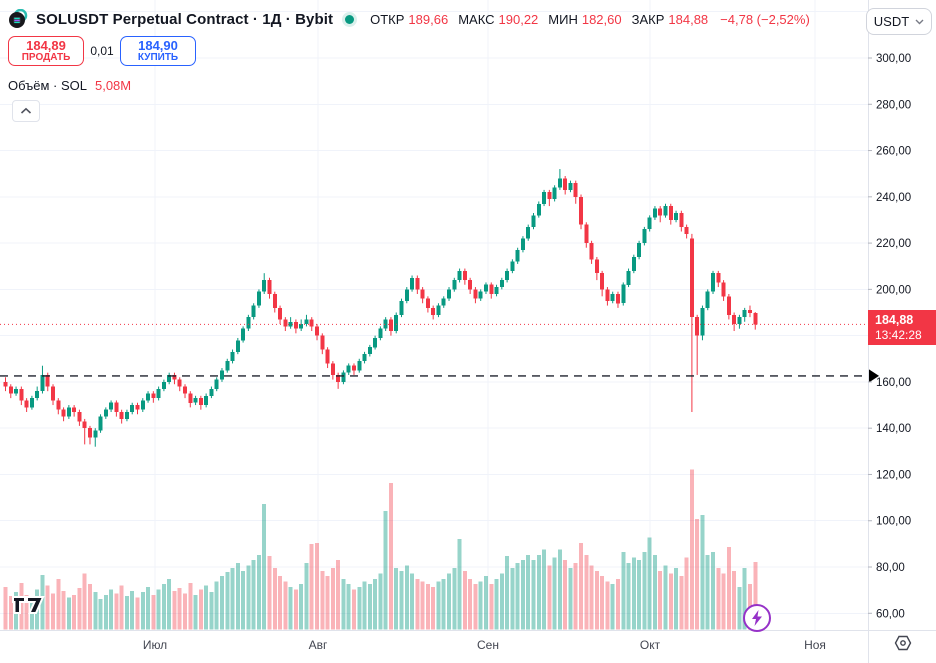  I want to click on trade-buttons-panel: 184,89 ПРОДАТЬ 0,01 184,90 КУПИТЬ, so click(102, 51).